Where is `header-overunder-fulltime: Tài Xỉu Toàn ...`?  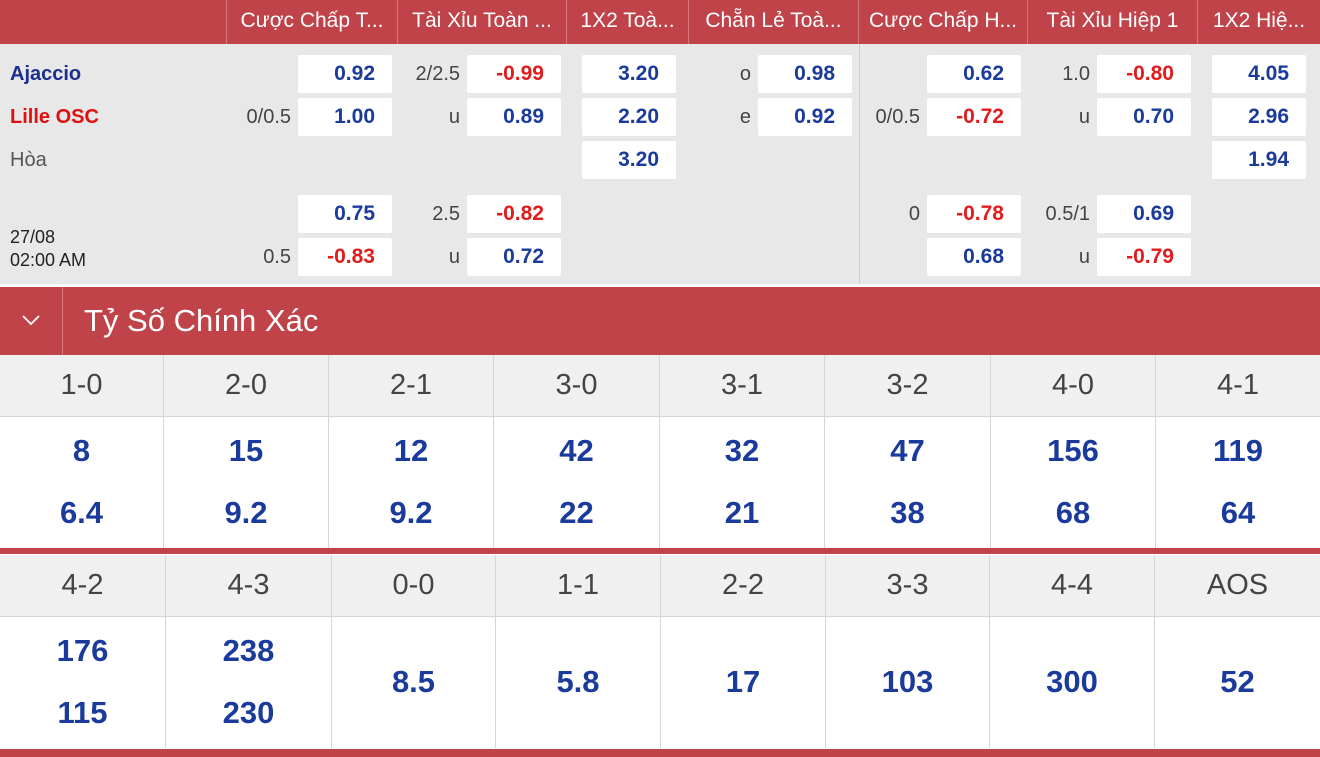 header-overunder-fulltime: Tài Xỉu Toàn ... is located at coordinates (481, 22).